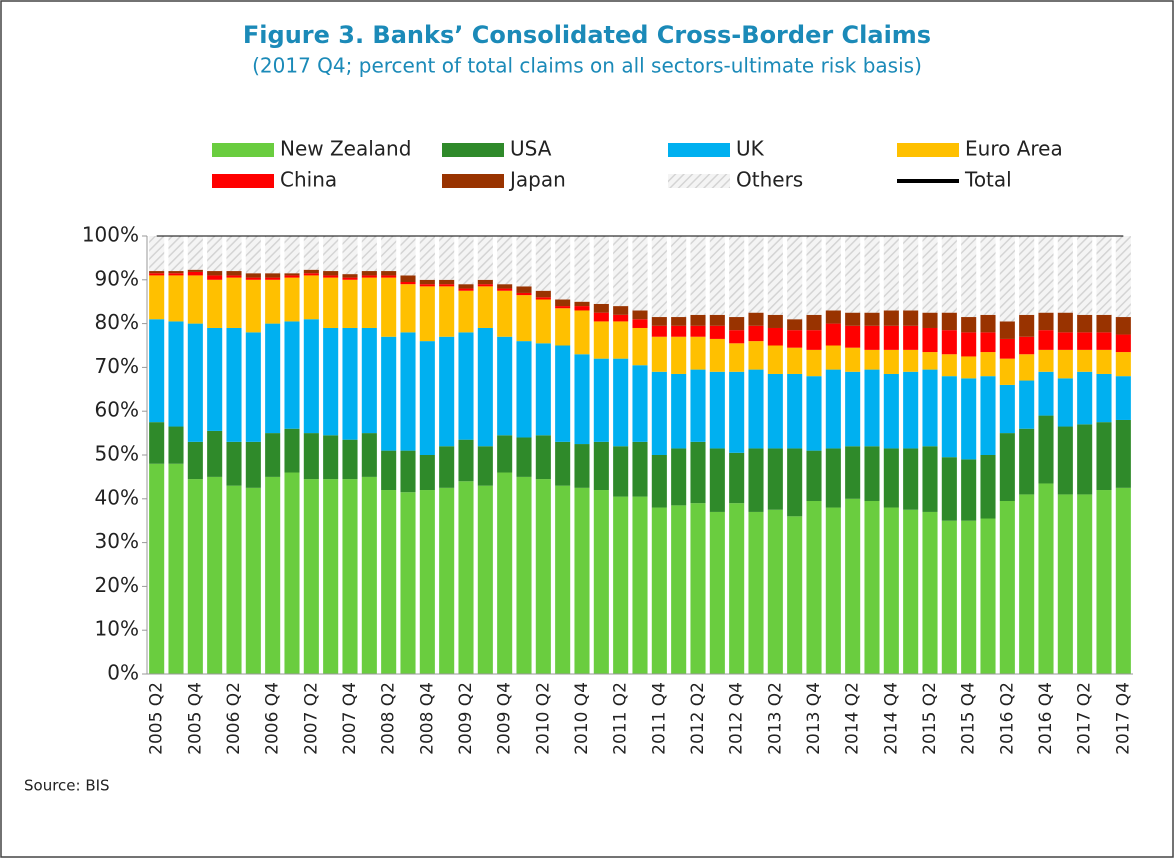 The image size is (1175, 859). Describe the element at coordinates (273, 718) in the screenshot. I see `x-tick-label: 2006 Q4` at that location.